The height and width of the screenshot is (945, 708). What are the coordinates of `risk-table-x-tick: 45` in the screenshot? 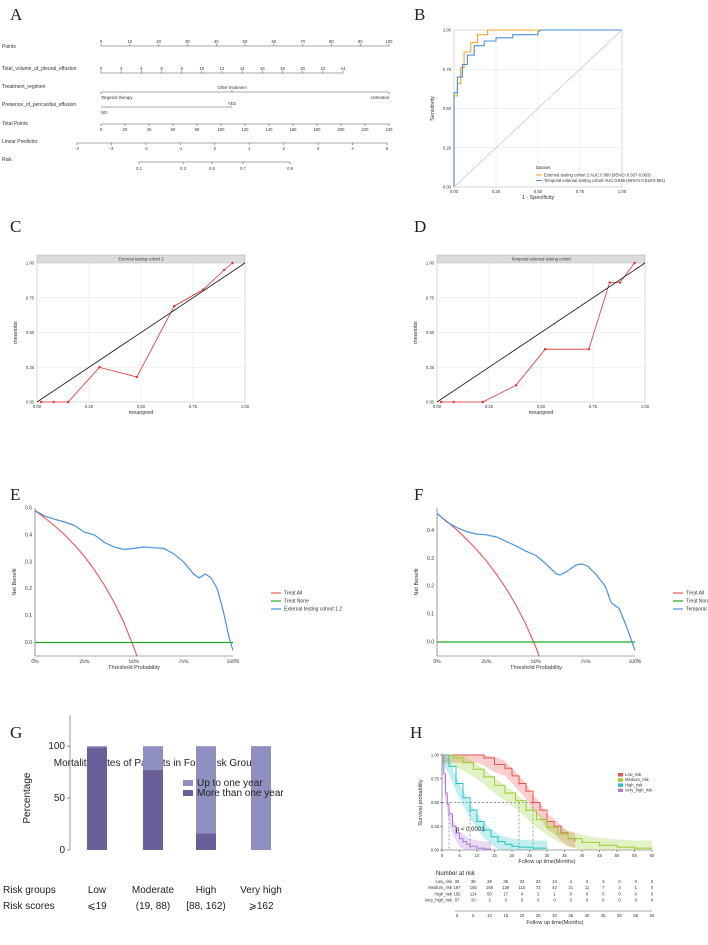 It's located at (603, 915).